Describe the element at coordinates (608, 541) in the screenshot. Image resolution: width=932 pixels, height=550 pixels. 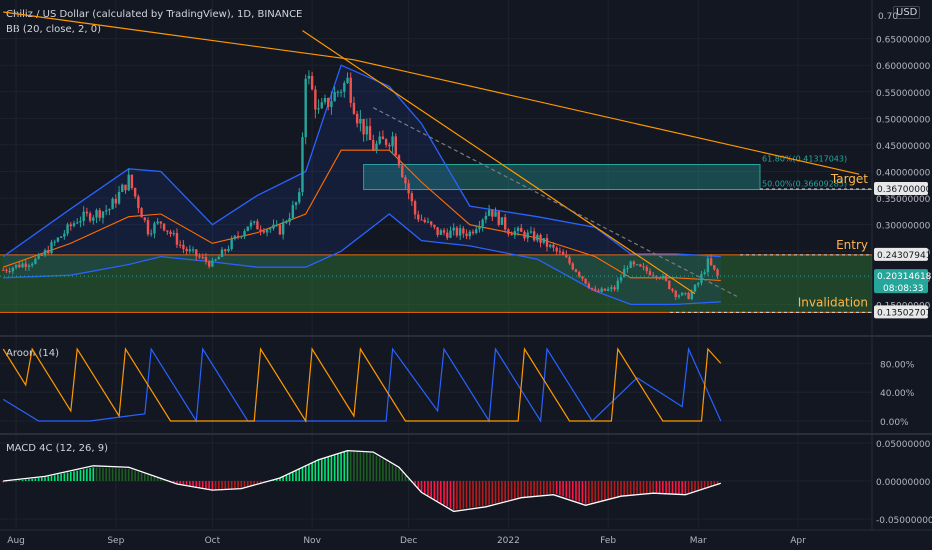
I see `time-tick-label: Feb` at that location.